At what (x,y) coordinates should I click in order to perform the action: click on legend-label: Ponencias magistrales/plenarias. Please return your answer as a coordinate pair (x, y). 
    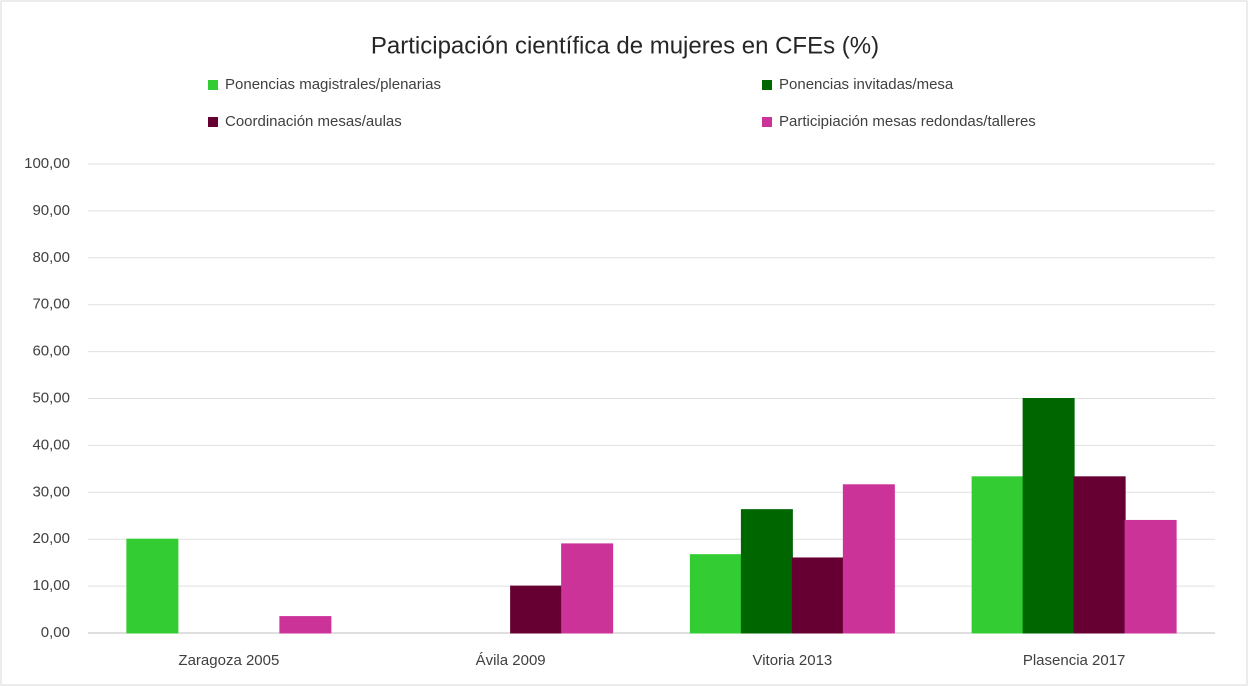
    Looking at the image, I should click on (333, 84).